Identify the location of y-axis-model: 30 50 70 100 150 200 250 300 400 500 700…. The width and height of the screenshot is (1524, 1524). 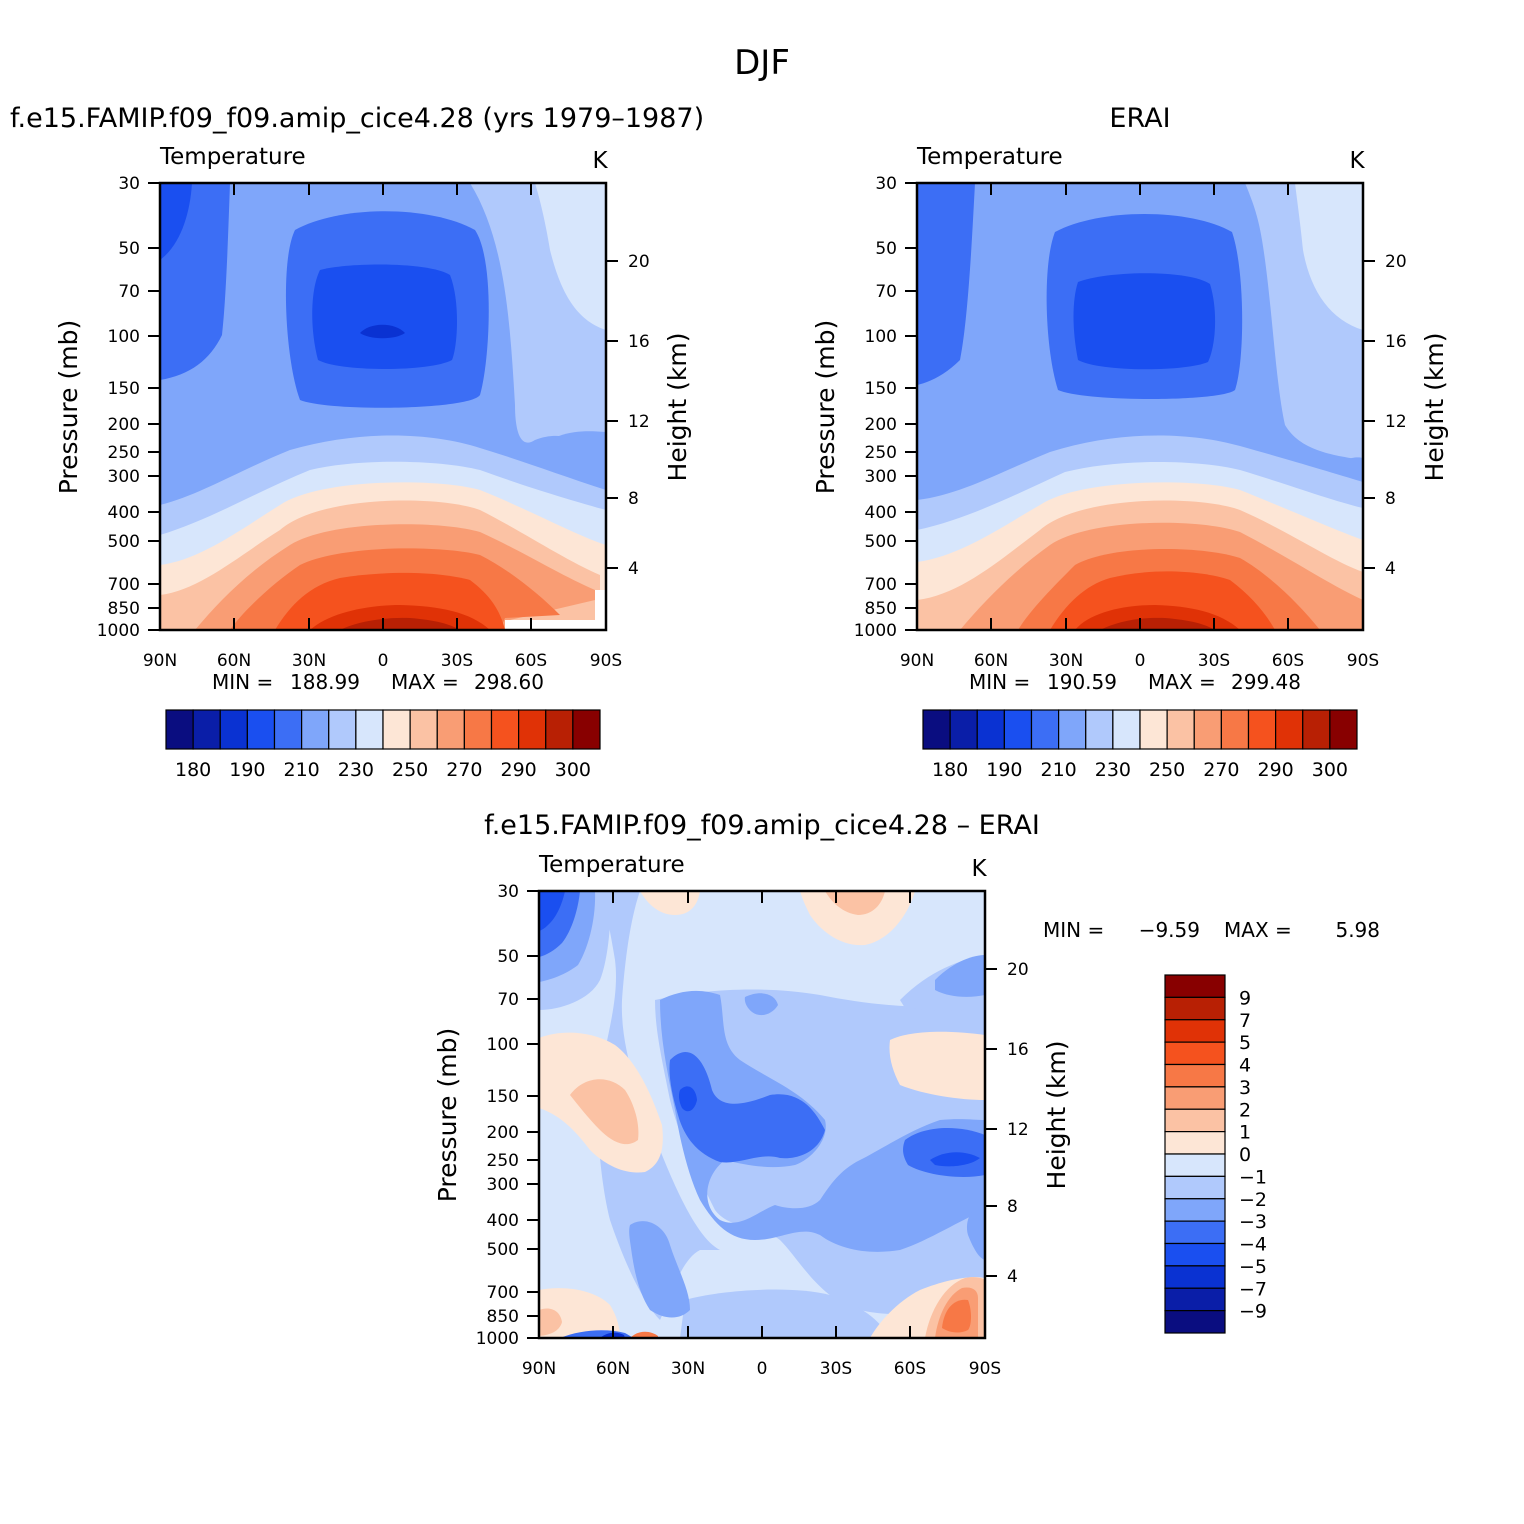
(107, 407).